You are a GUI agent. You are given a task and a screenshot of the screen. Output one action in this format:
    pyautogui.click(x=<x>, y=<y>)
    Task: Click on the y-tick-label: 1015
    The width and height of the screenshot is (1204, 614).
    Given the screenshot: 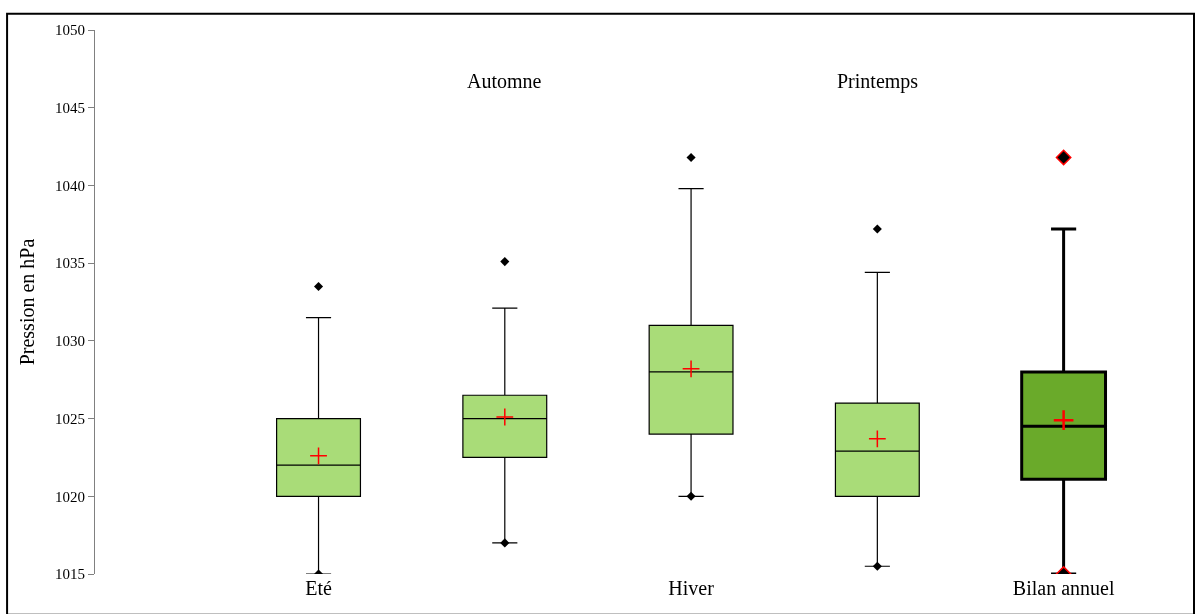 What is the action you would take?
    pyautogui.click(x=70, y=574)
    